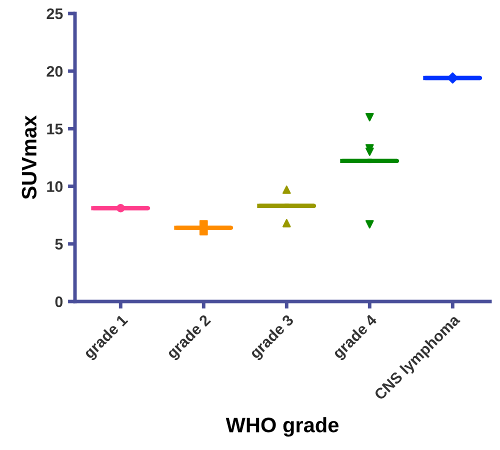  I want to click on y-tick-label: 0, so click(59, 302).